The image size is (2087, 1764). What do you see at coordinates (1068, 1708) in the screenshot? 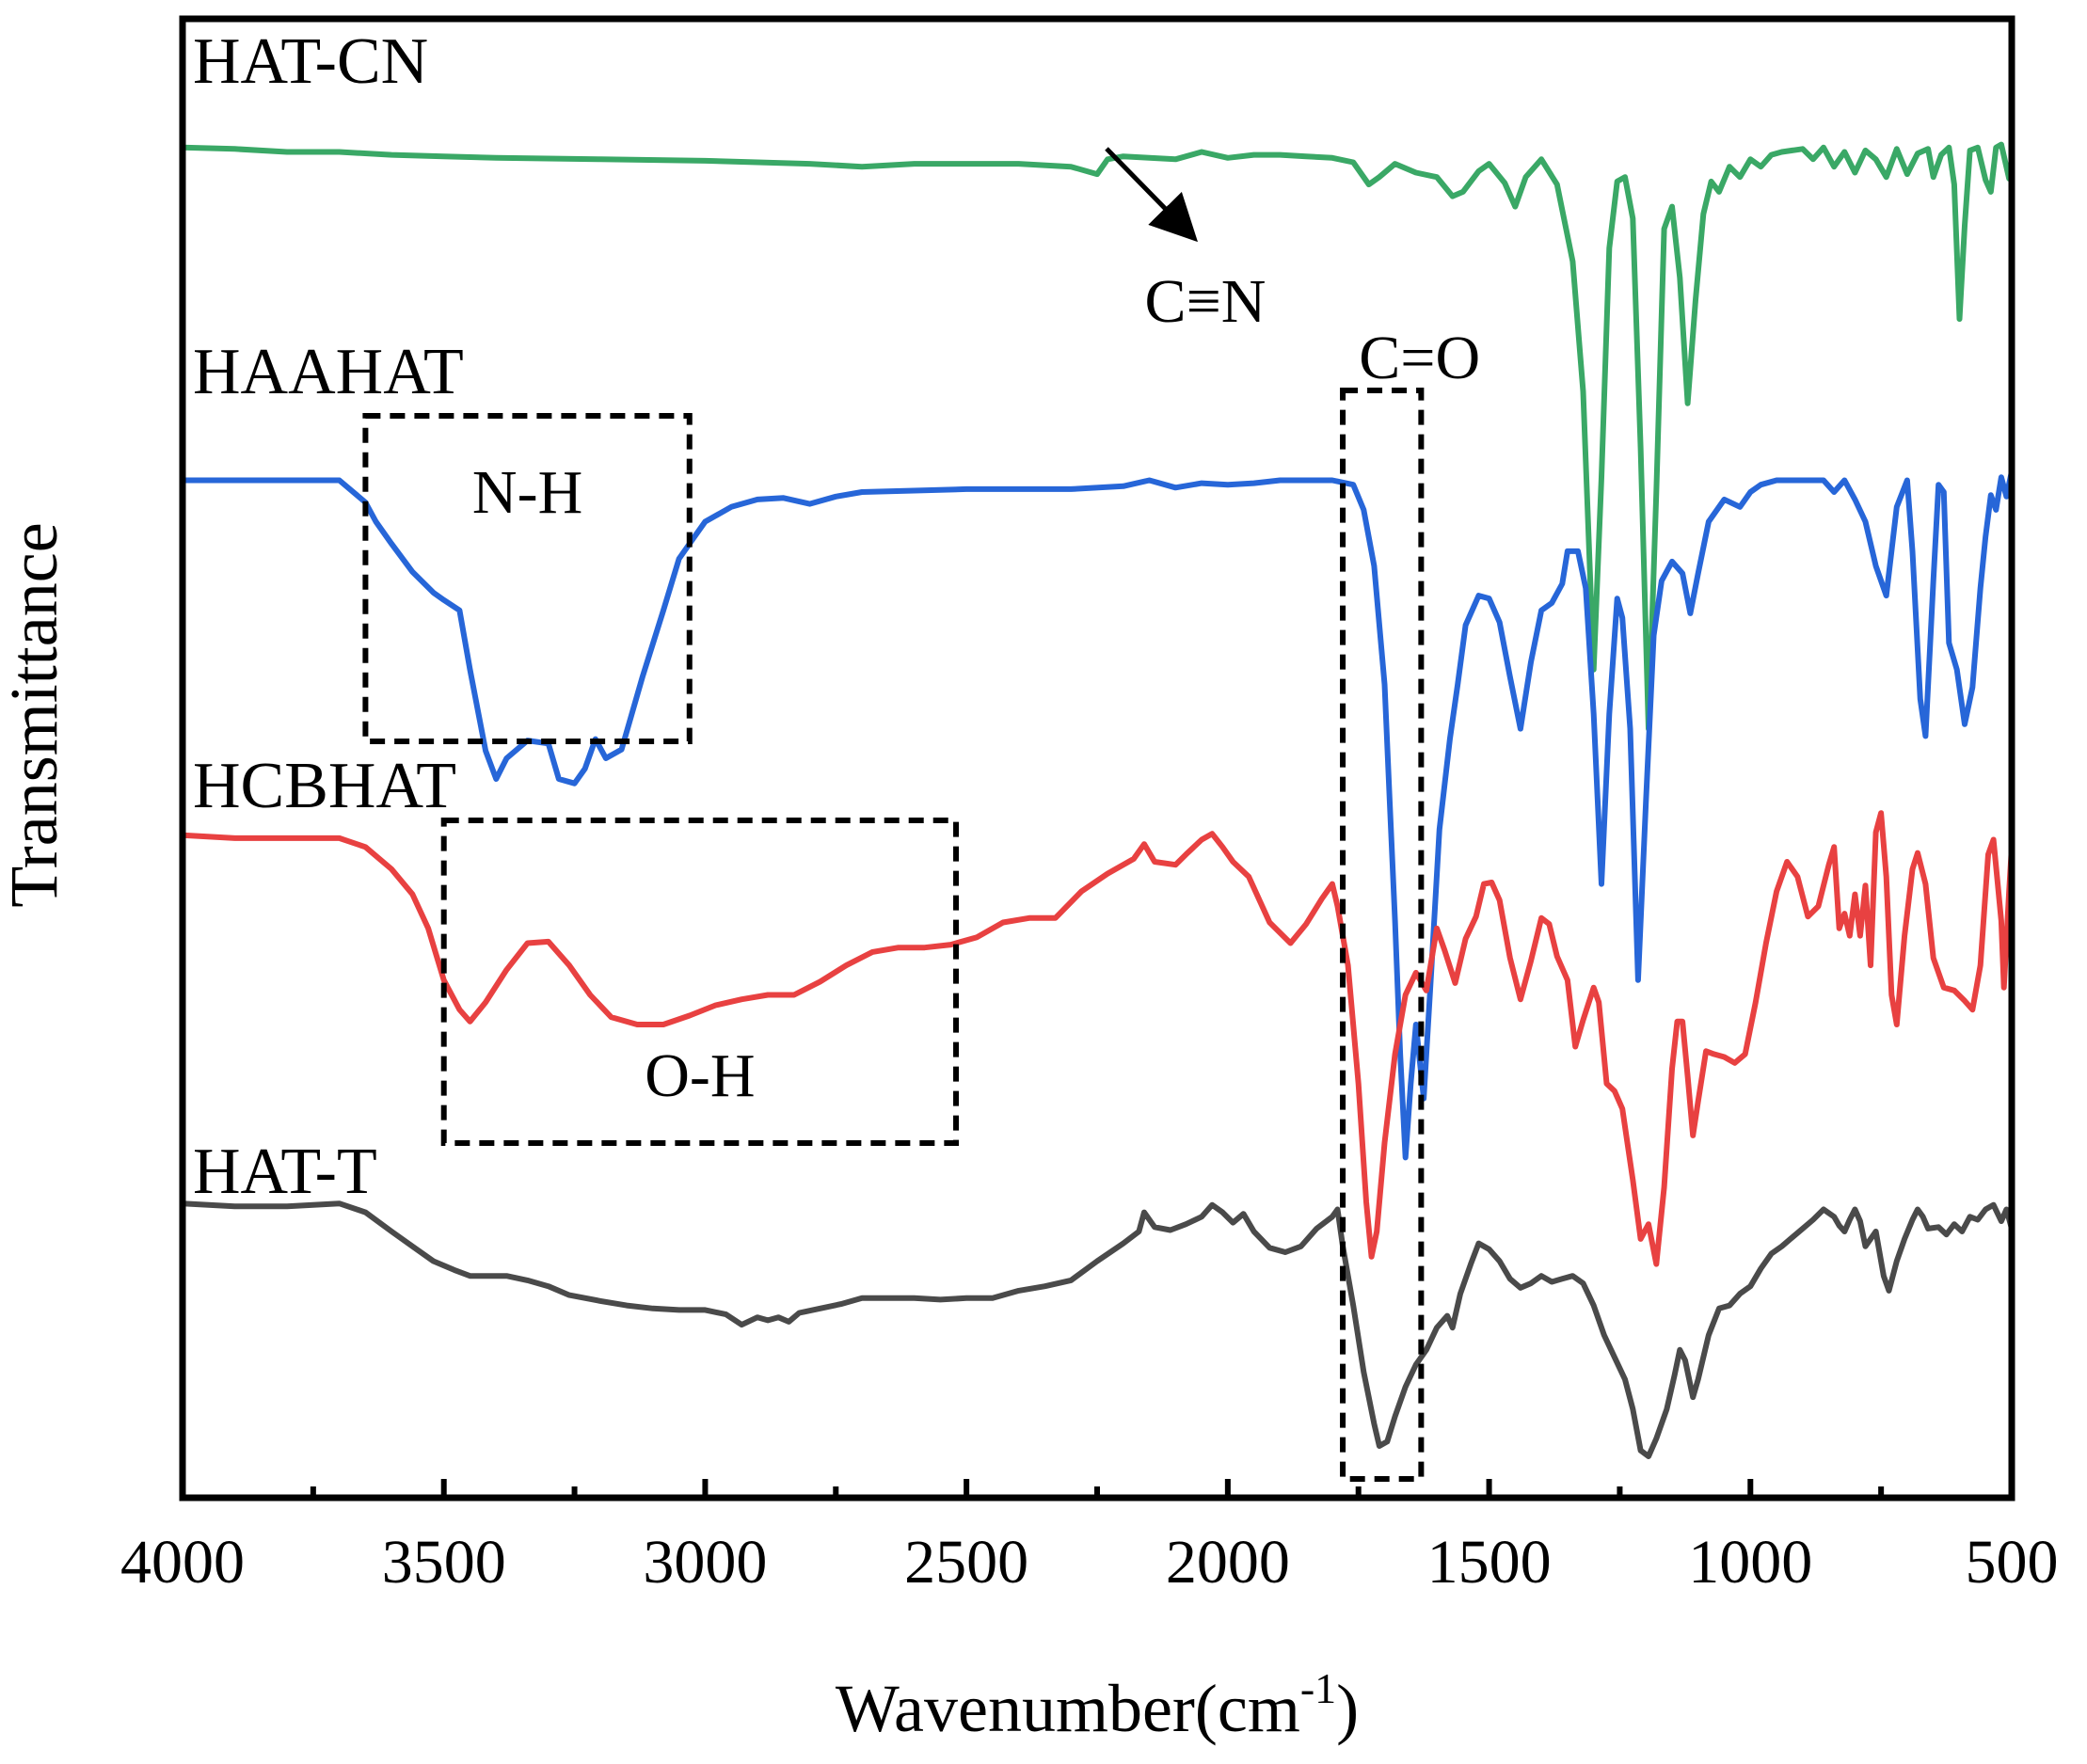
I see `x-axis-title-main: Wavenumber(cm` at bounding box center [1068, 1708].